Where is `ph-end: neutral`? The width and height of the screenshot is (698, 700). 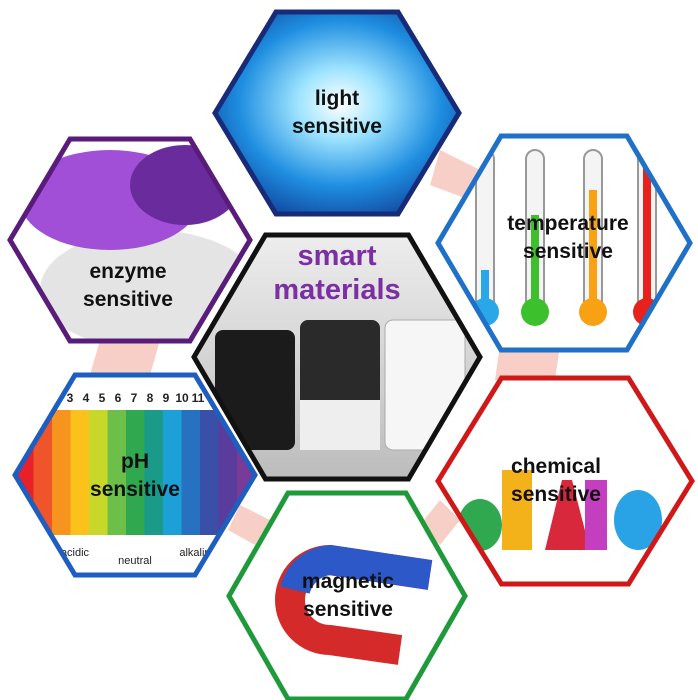 ph-end: neutral is located at coordinates (135, 561).